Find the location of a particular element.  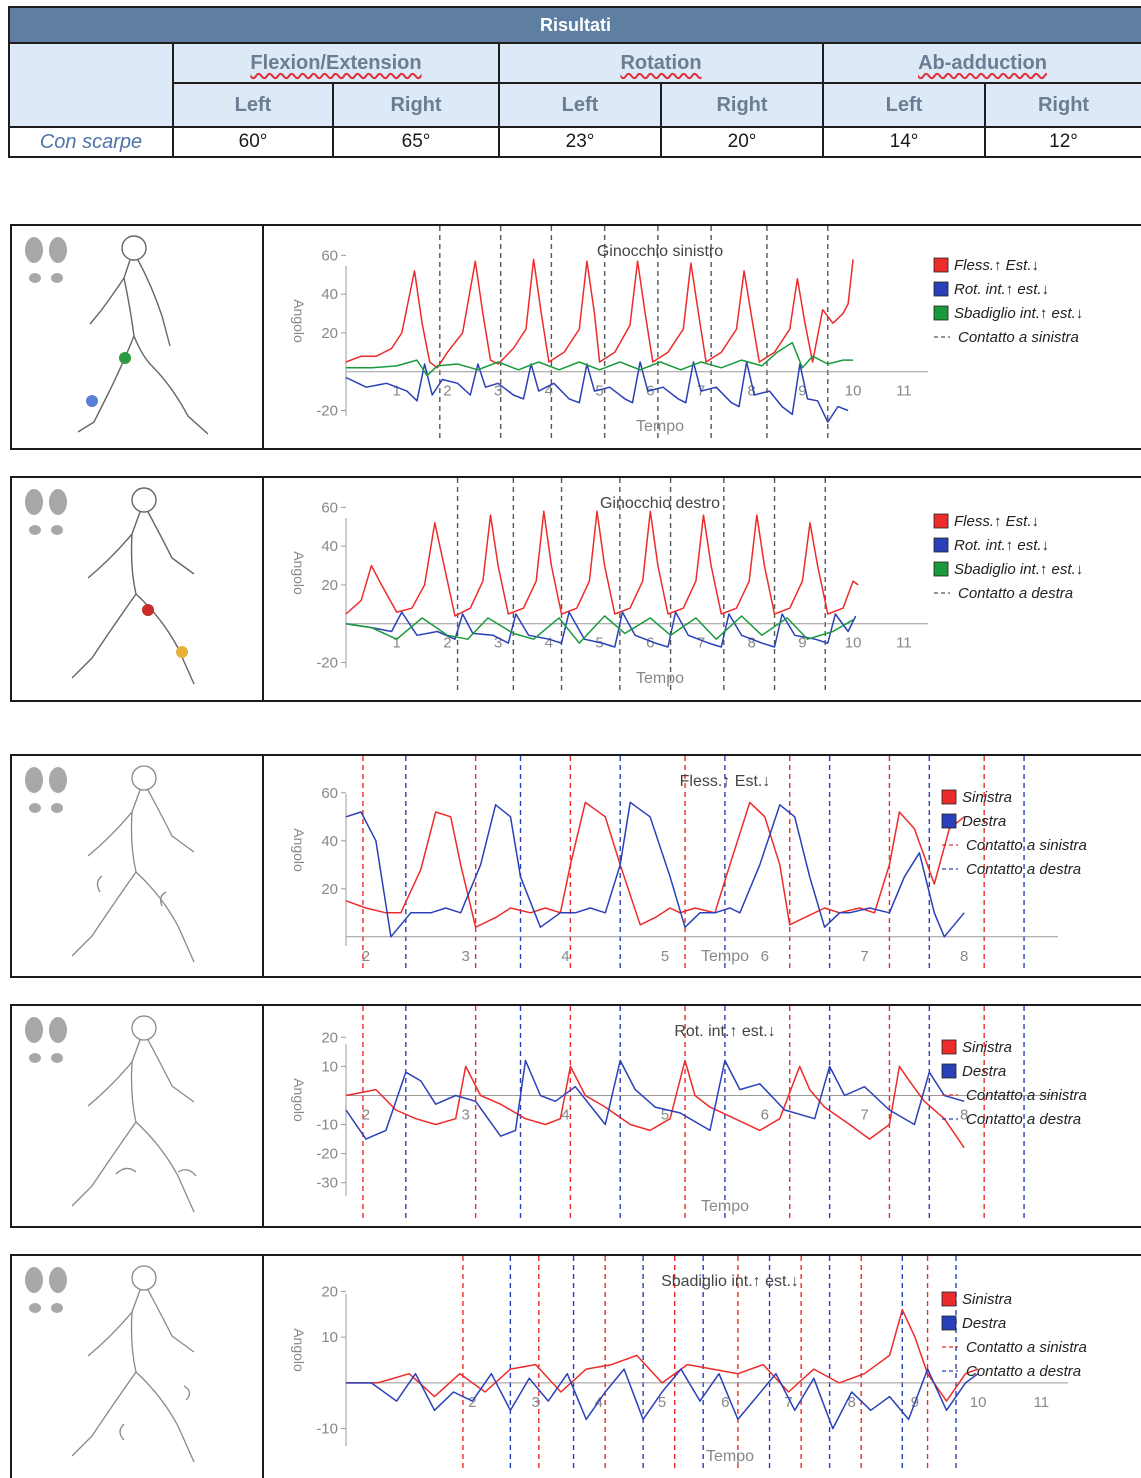

table-cell: 65° is located at coordinates (416, 142).